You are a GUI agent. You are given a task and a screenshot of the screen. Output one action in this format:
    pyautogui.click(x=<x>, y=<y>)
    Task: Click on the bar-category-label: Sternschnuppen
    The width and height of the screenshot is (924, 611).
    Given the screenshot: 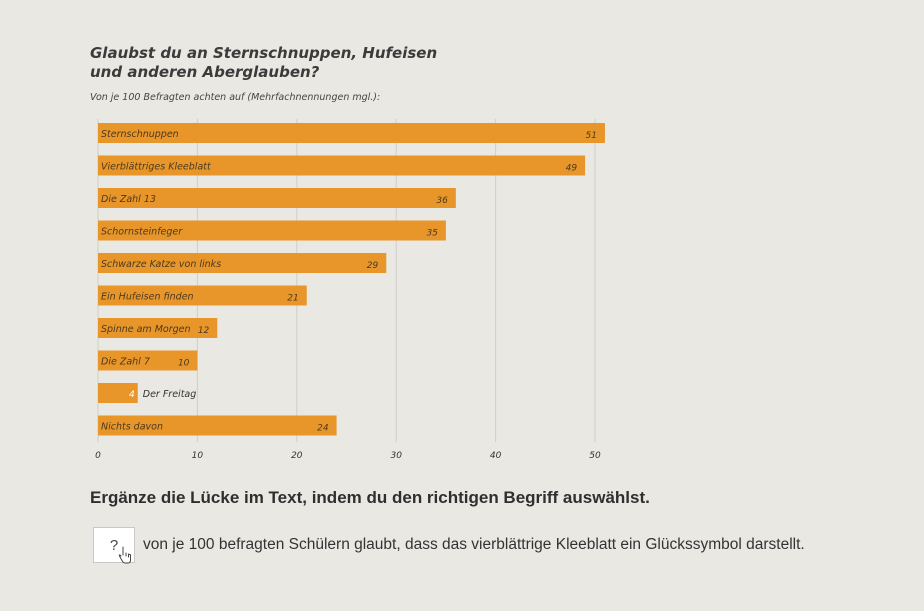 What is the action you would take?
    pyautogui.click(x=140, y=134)
    